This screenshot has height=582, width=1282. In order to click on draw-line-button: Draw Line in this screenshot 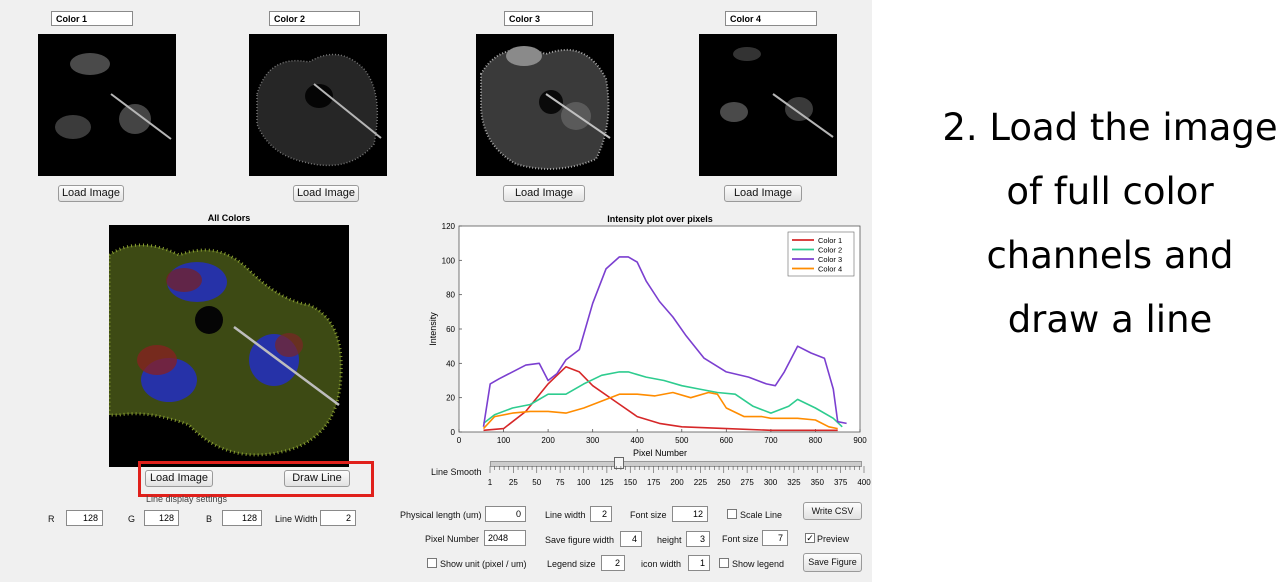, I will do `click(317, 478)`.